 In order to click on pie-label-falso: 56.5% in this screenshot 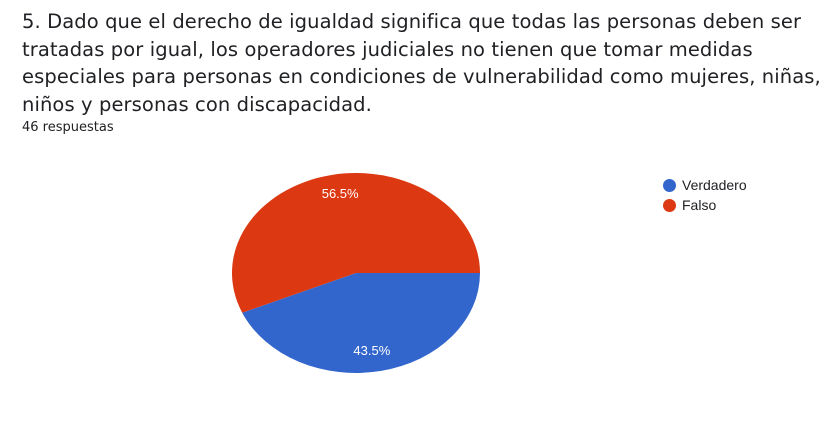, I will do `click(340, 193)`.